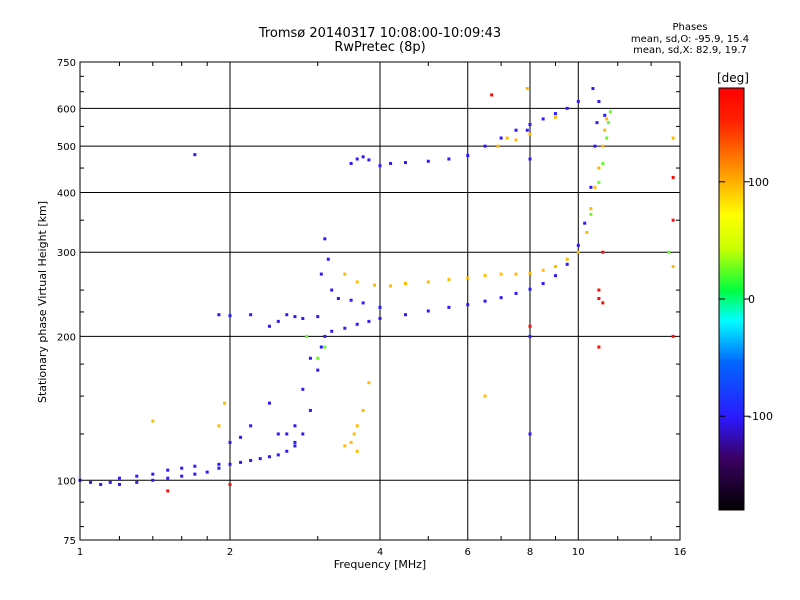 The width and height of the screenshot is (800, 600). Describe the element at coordinates (66, 337) in the screenshot. I see `y-tick-label: 200` at that location.